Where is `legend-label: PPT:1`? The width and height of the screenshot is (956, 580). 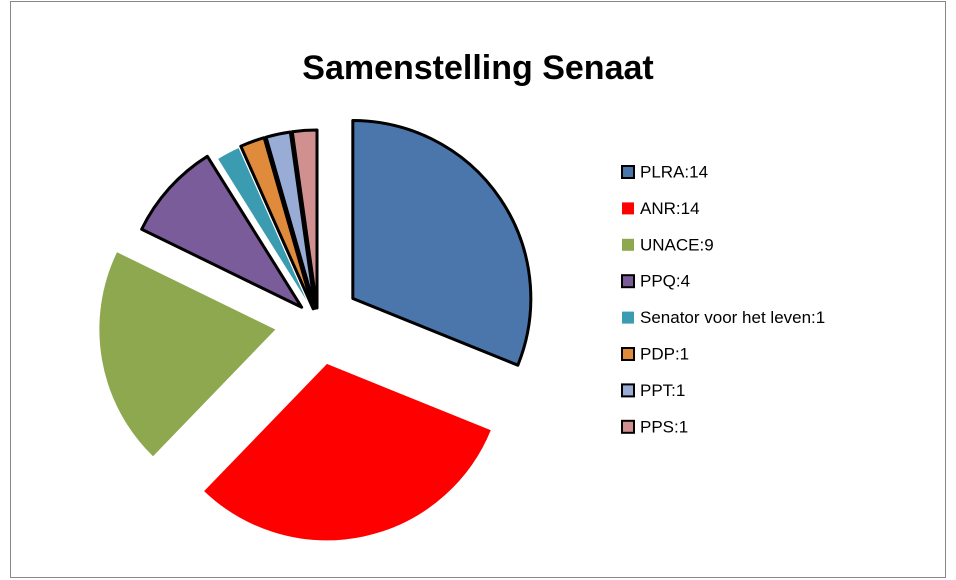 legend-label: PPT:1 is located at coordinates (662, 390).